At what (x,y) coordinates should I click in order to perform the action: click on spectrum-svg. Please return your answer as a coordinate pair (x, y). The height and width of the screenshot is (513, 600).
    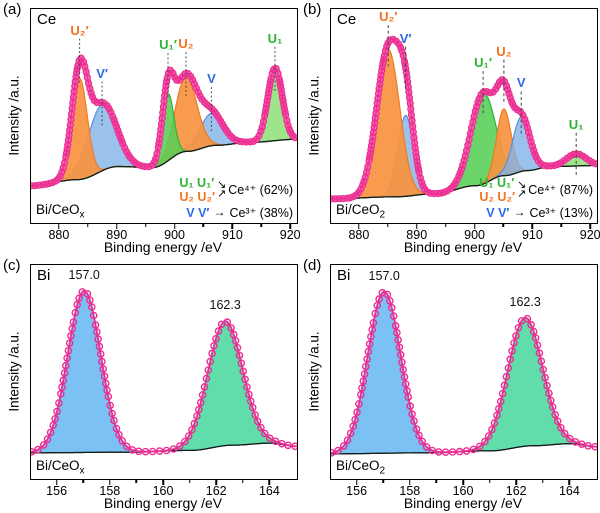
    Looking at the image, I should click on (464, 372).